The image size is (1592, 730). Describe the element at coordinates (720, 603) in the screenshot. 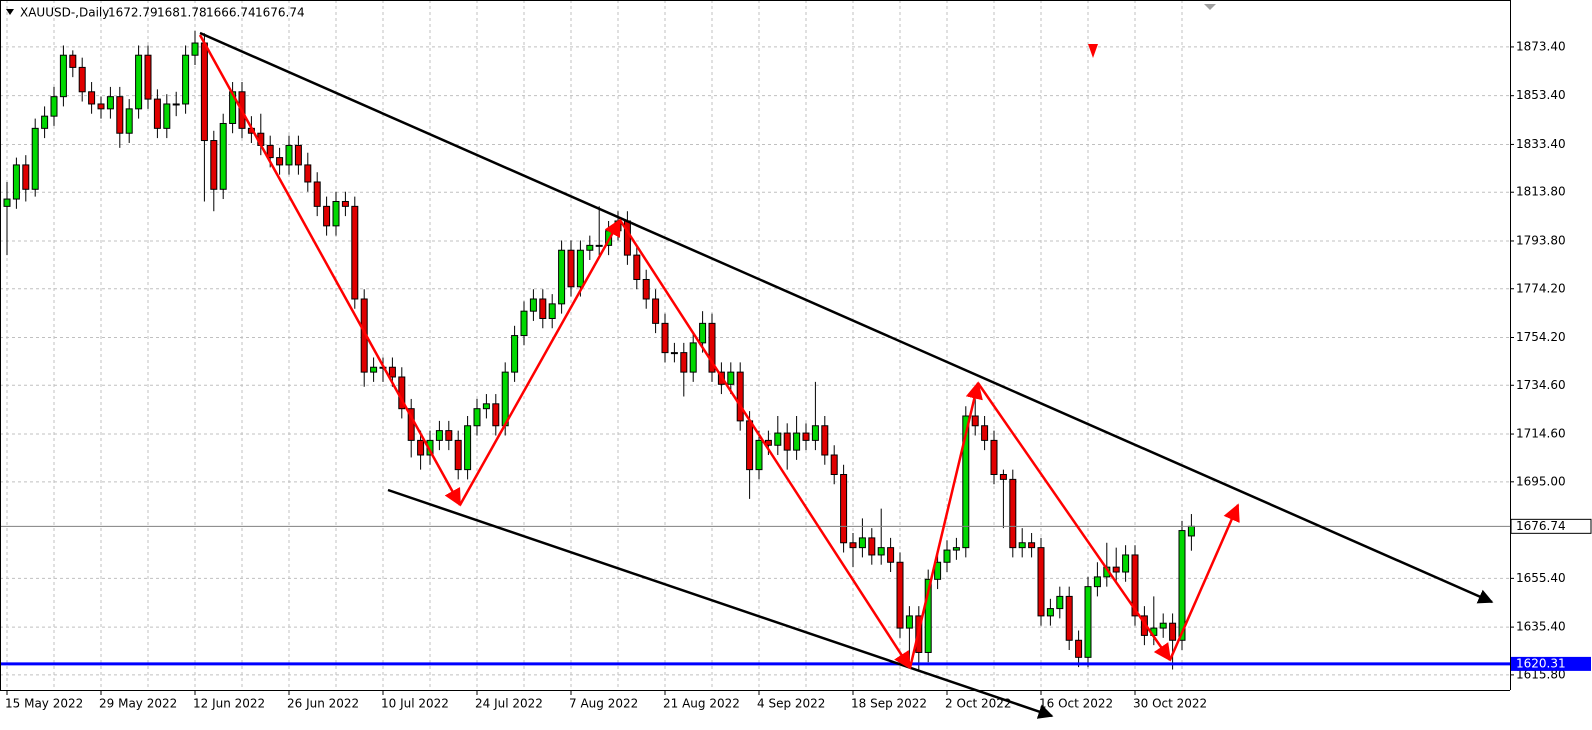

I see `trend-line-lower` at that location.